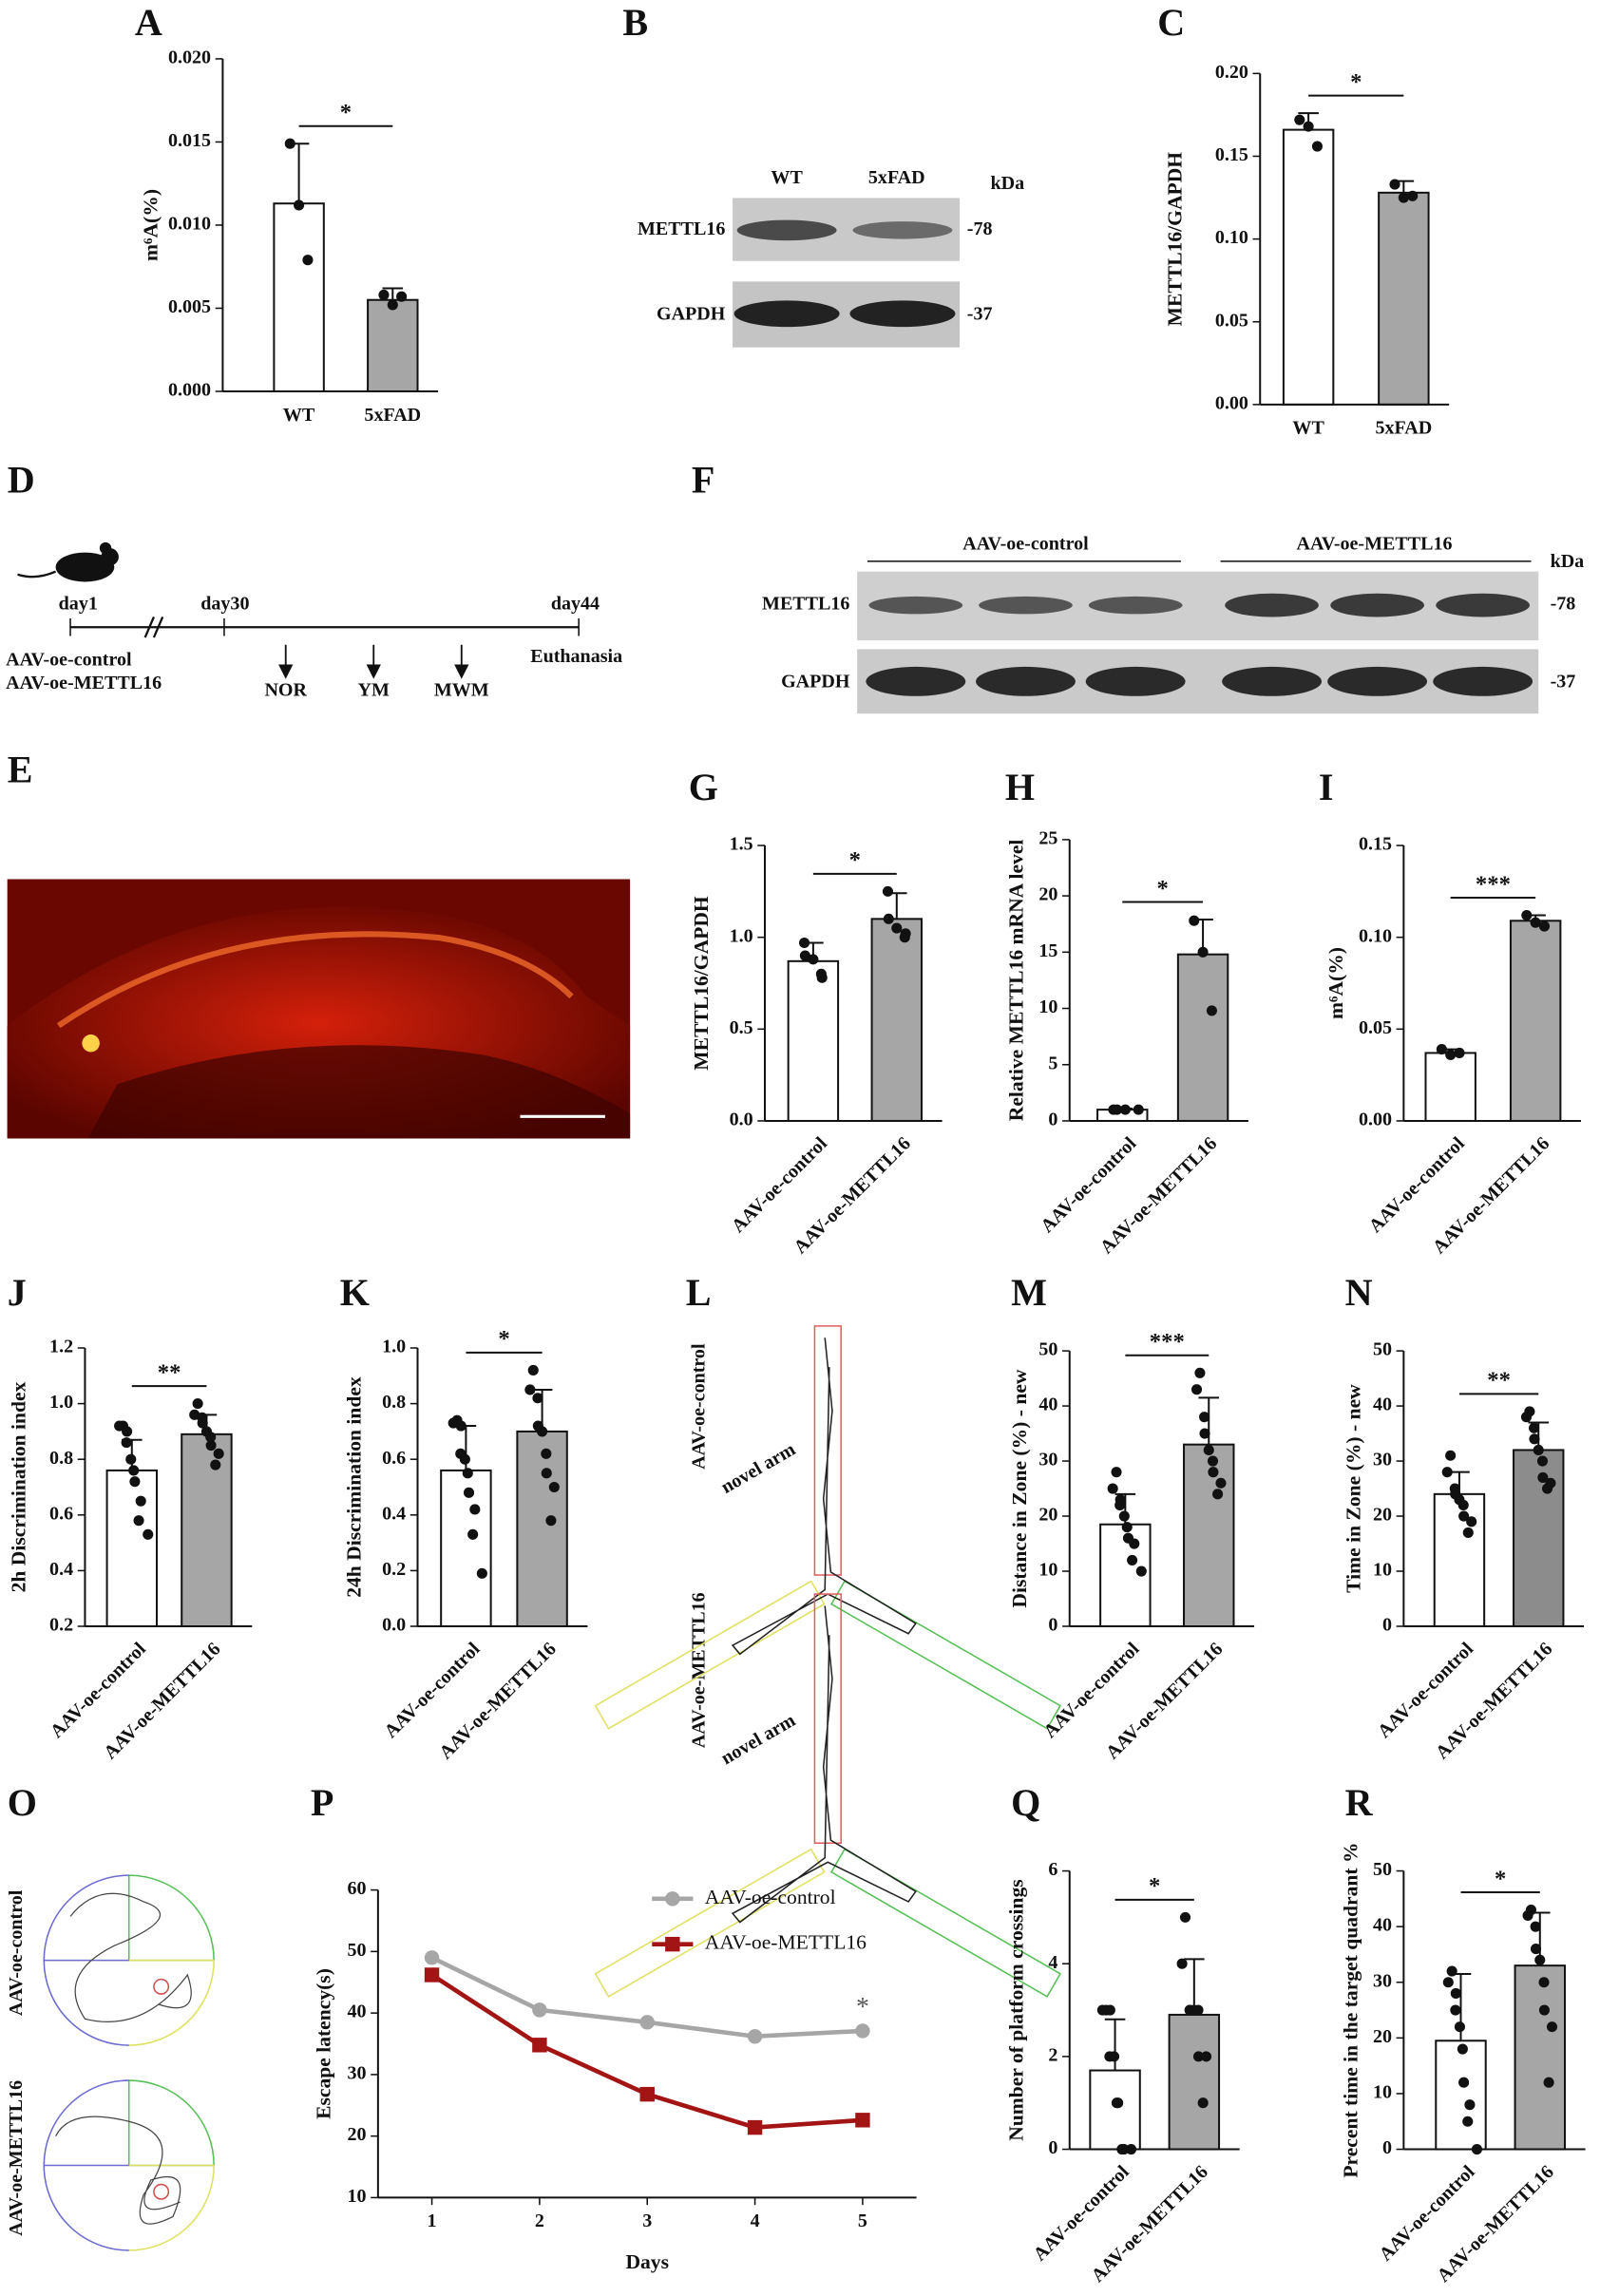  Describe the element at coordinates (787, 177) in the screenshot. I see `lane-label: WT` at that location.